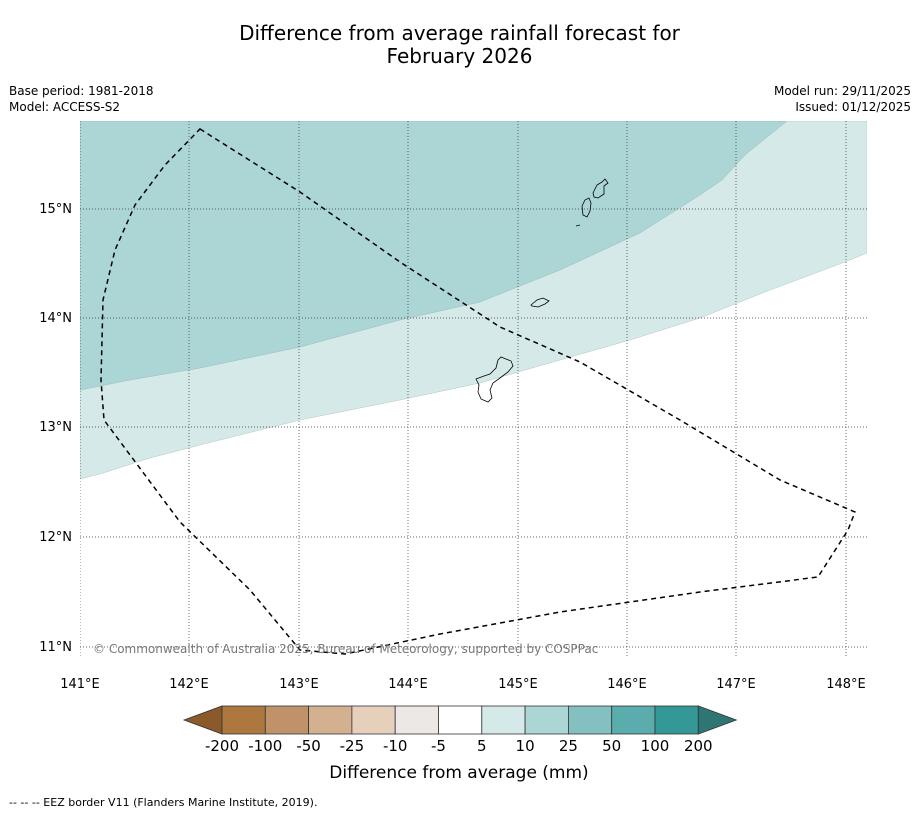  I want to click on model-text: Model: ACCESS-S2, so click(65, 107).